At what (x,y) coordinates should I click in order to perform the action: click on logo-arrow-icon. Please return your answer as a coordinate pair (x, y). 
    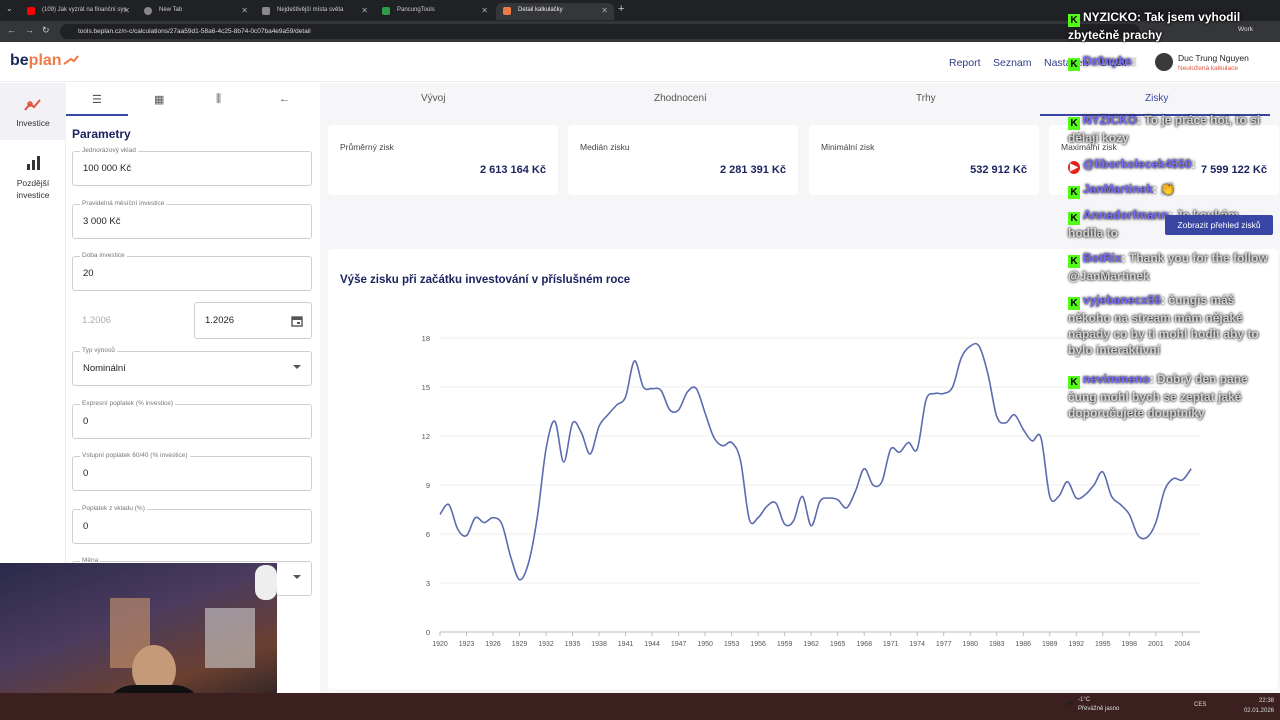
    Looking at the image, I should click on (70, 60).